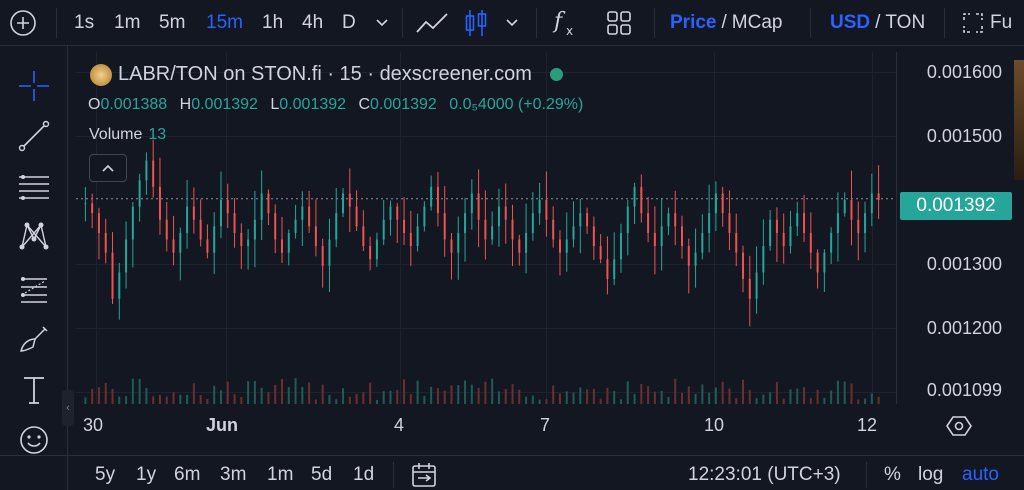  Describe the element at coordinates (34, 440) in the screenshot. I see `emoji-icon` at that location.